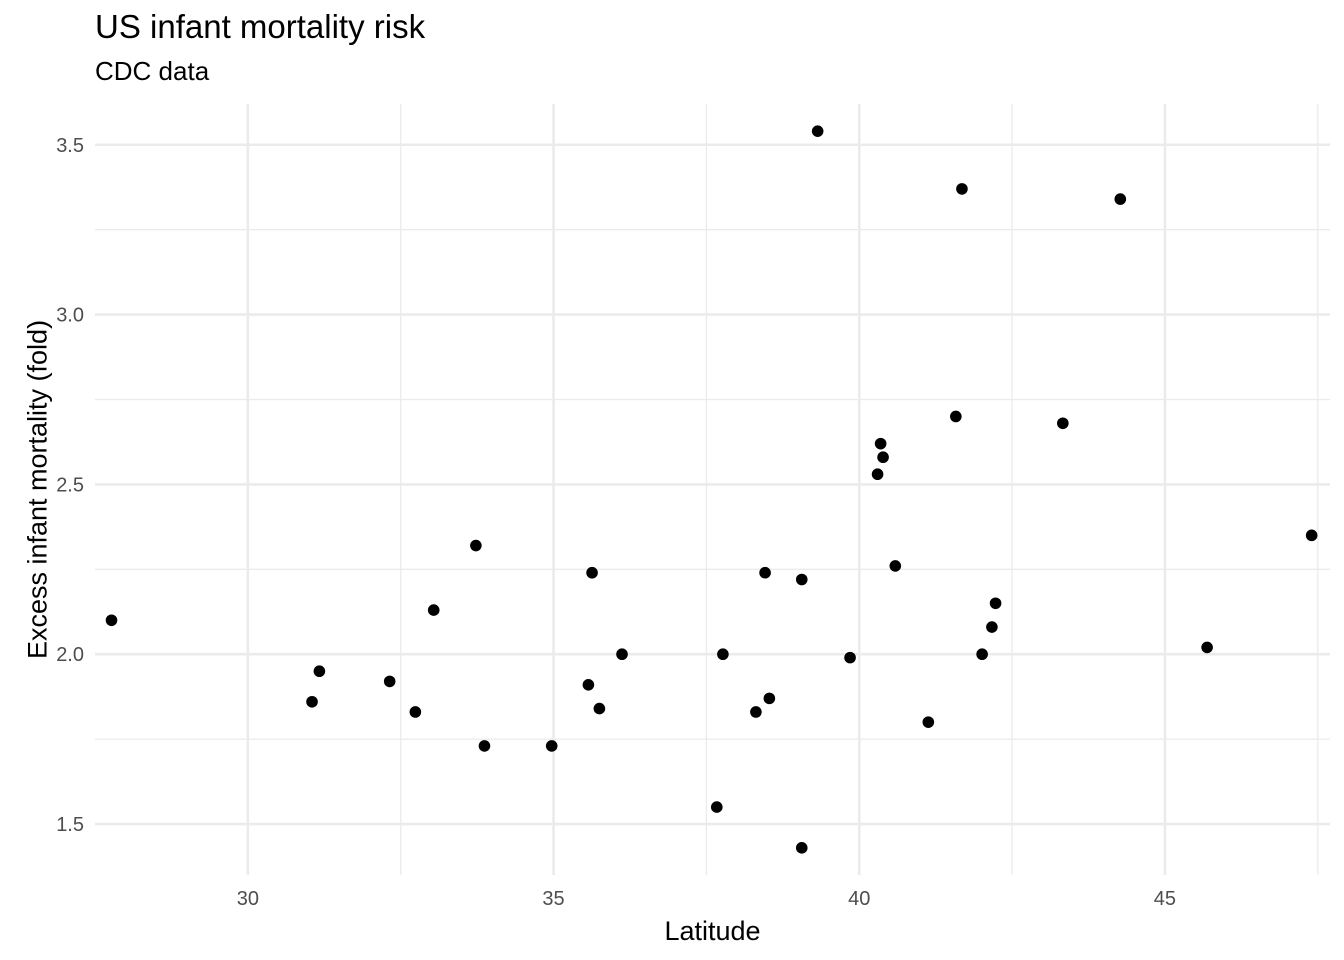 This screenshot has width=1344, height=960. Describe the element at coordinates (553, 899) in the screenshot. I see `x-tick-label: 35` at that location.